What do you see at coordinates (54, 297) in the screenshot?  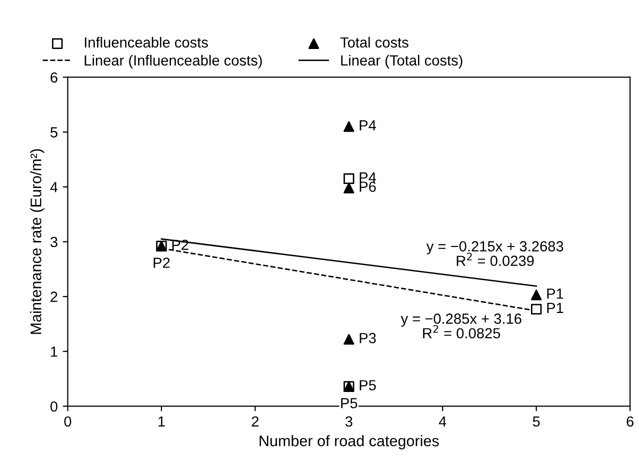 I see `y-tick-label: 2` at bounding box center [54, 297].